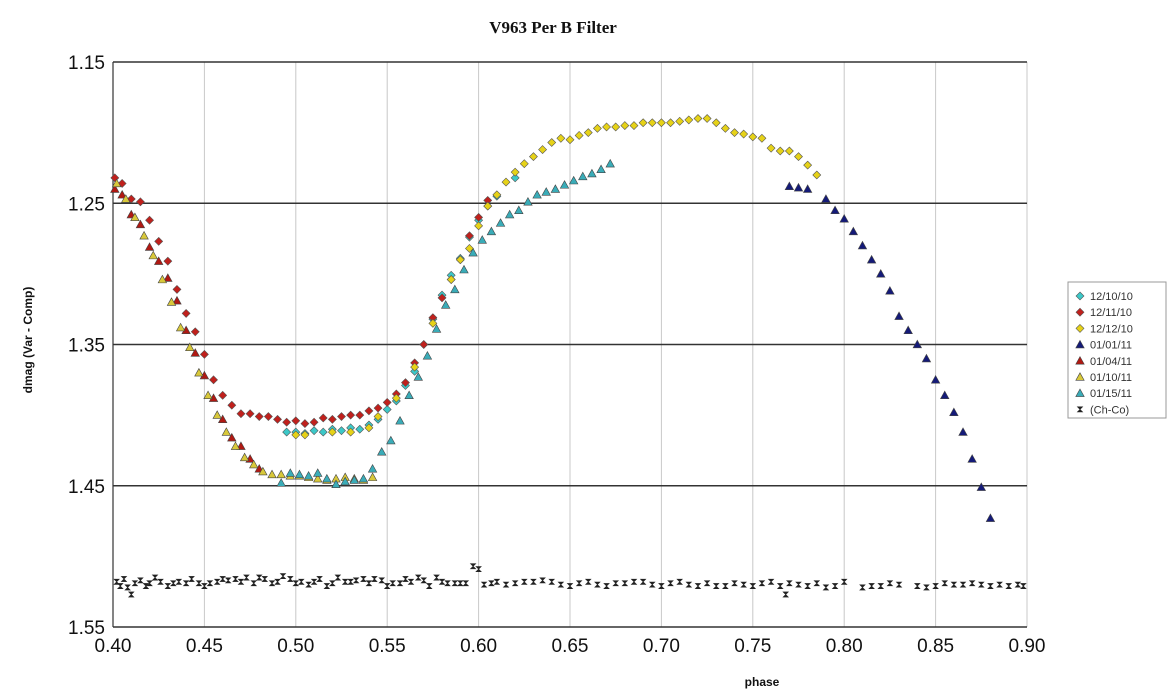  What do you see at coordinates (553, 27) in the screenshot?
I see `chart-title: V963 Per B Filter` at bounding box center [553, 27].